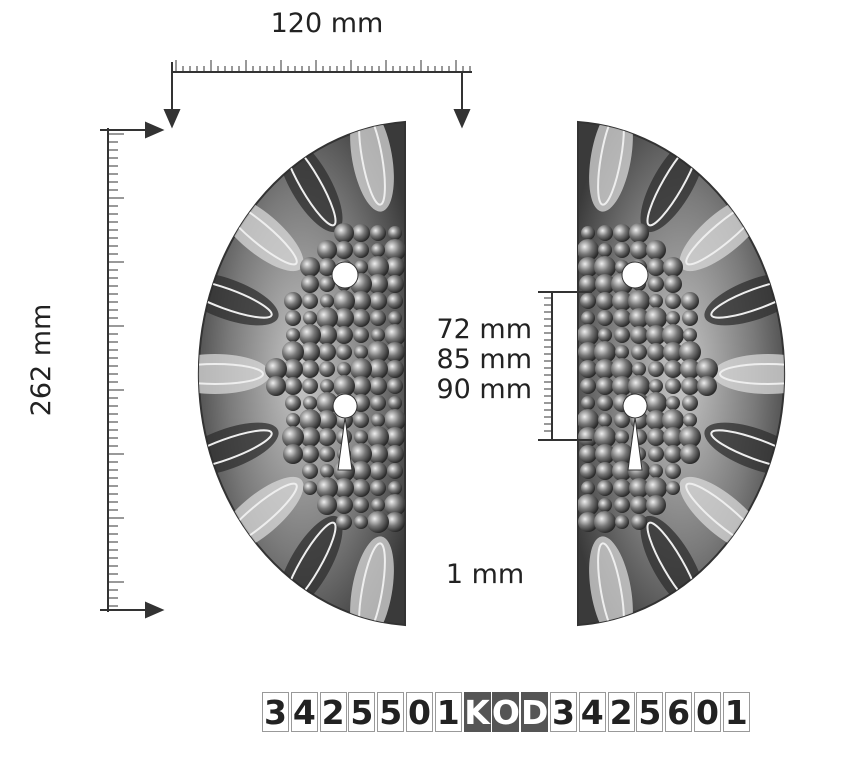  Describe the element at coordinates (505, 712) in the screenshot. I see `code-char: O` at that location.